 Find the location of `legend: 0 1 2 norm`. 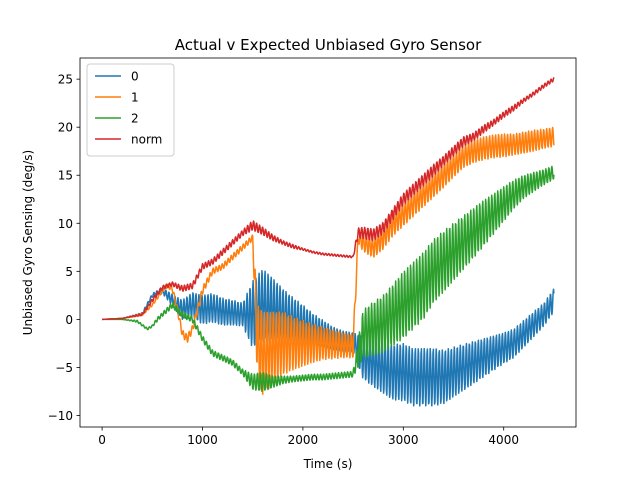

legend: 0 1 2 norm is located at coordinates (130, 110).